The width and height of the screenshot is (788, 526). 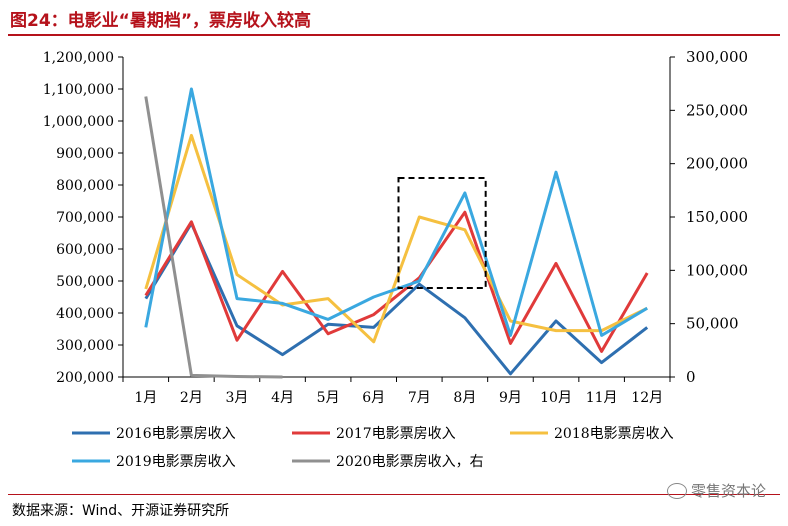 I want to click on x-tick-label: 10月, so click(x=556, y=398).